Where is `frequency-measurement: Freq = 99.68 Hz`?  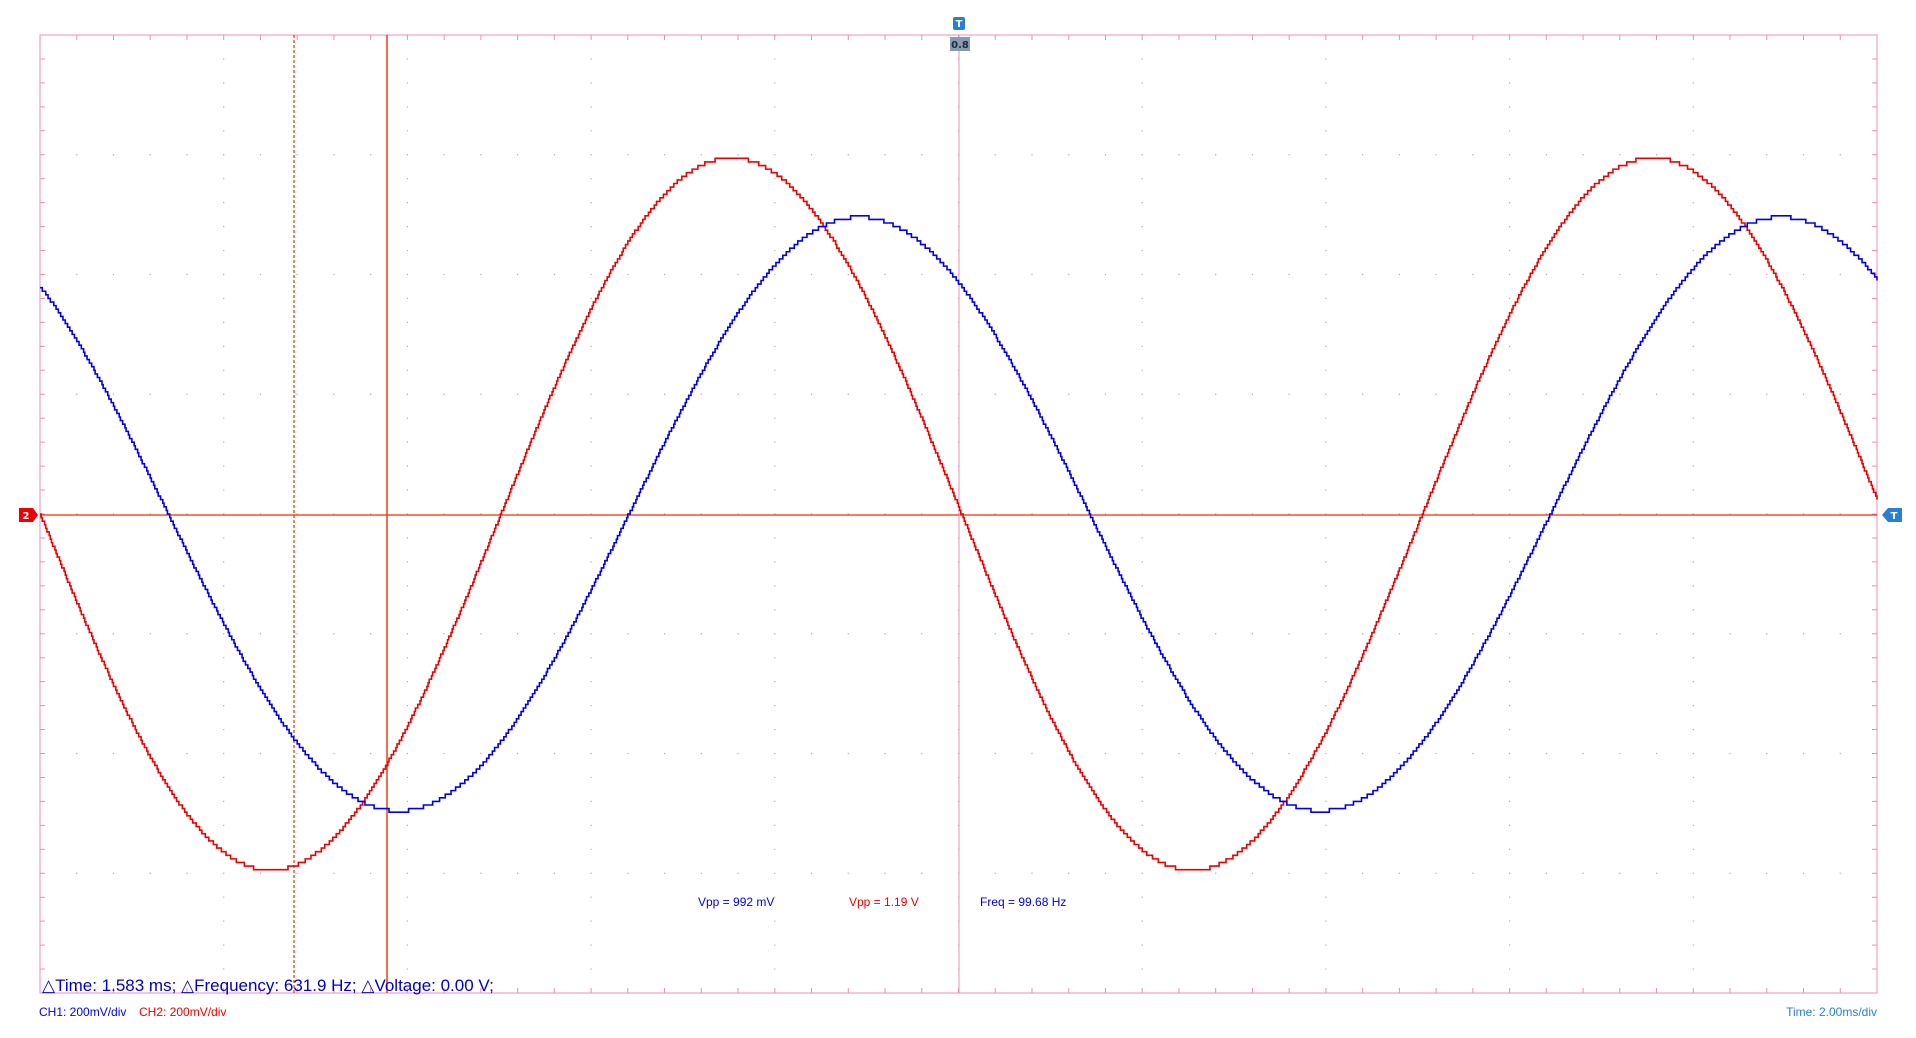
frequency-measurement: Freq = 99.68 Hz is located at coordinates (1023, 902).